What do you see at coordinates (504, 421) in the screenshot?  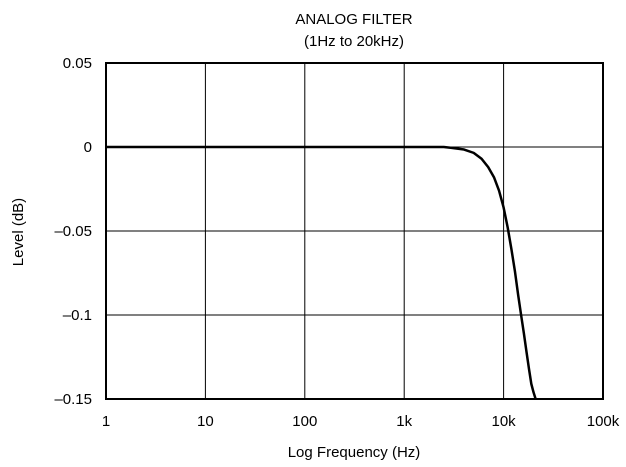 I see `x-tick-label: 10k` at bounding box center [504, 421].